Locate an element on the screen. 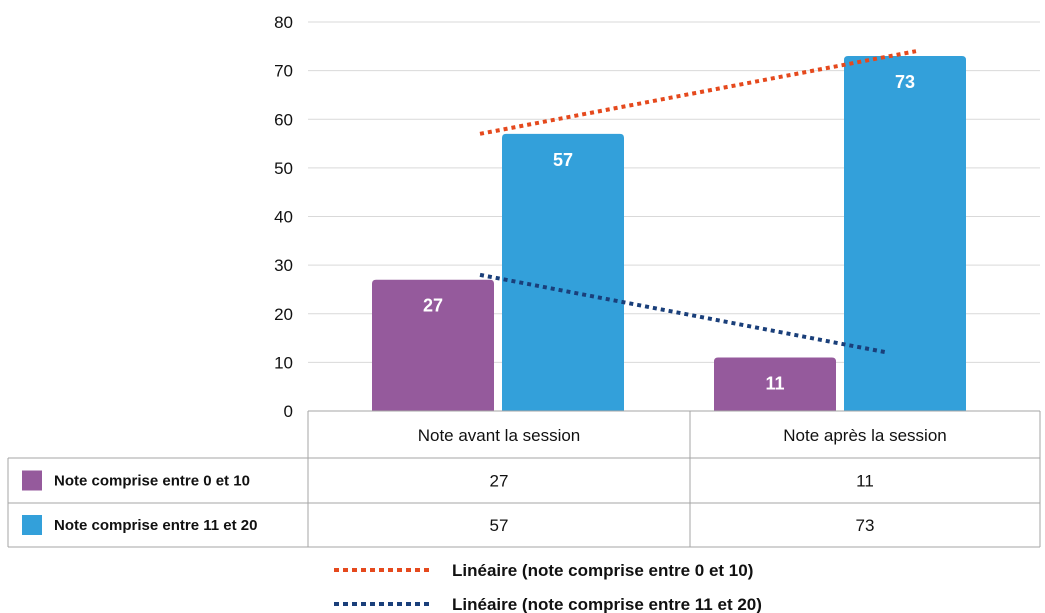  y-tick-label: 70 is located at coordinates (283, 71).